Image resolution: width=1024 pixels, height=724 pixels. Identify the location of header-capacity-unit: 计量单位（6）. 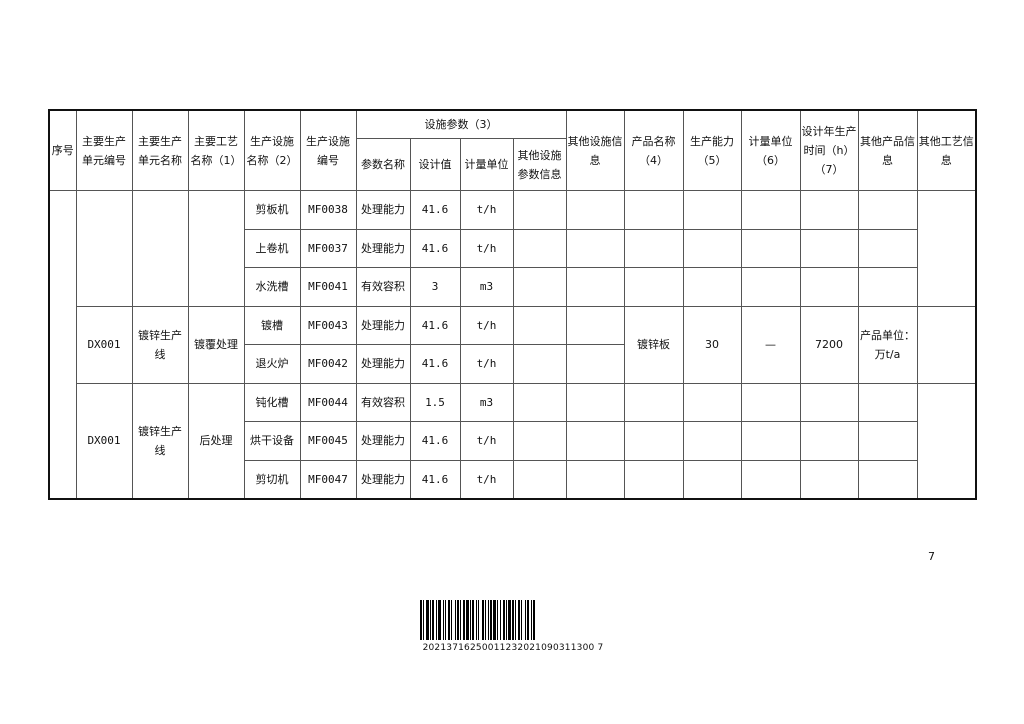
(770, 150).